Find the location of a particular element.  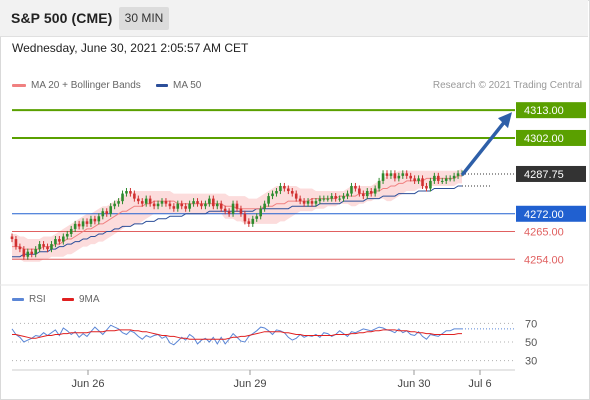

legend-rsi-label: RSI is located at coordinates (37, 299).